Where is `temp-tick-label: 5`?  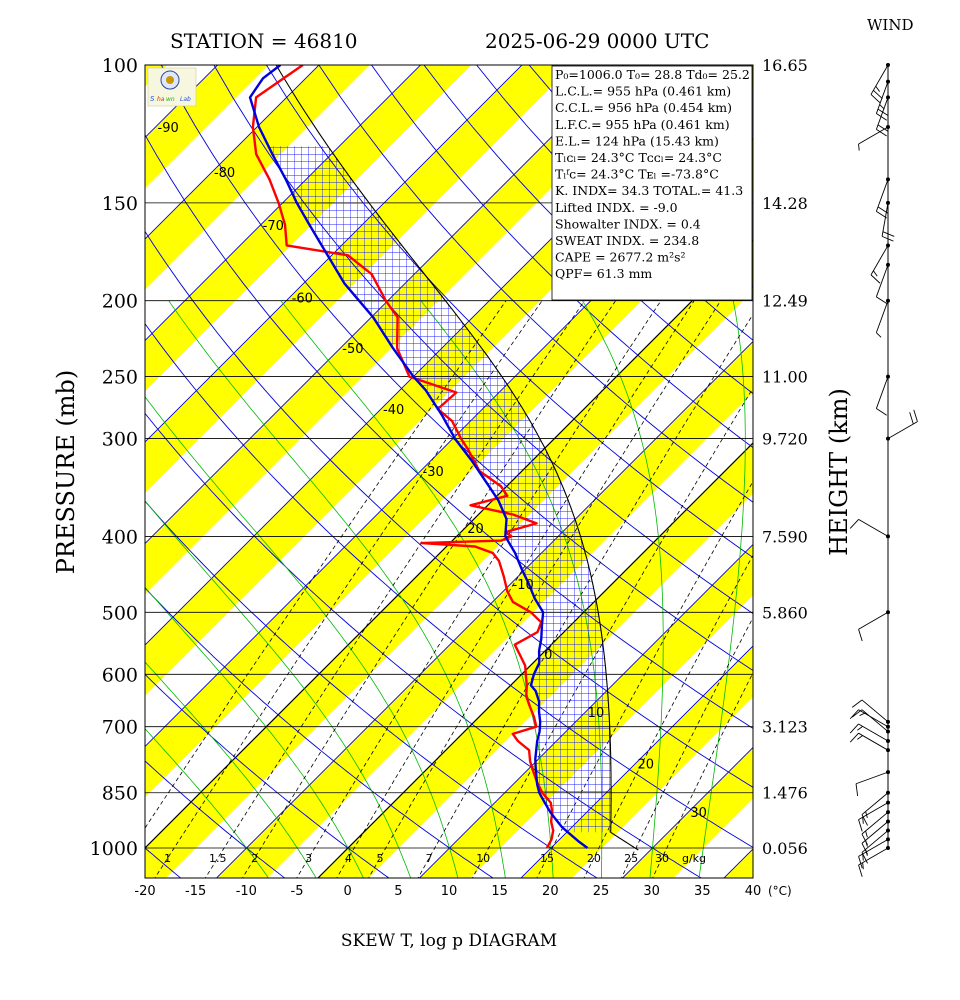 temp-tick-label: 5 is located at coordinates (398, 891).